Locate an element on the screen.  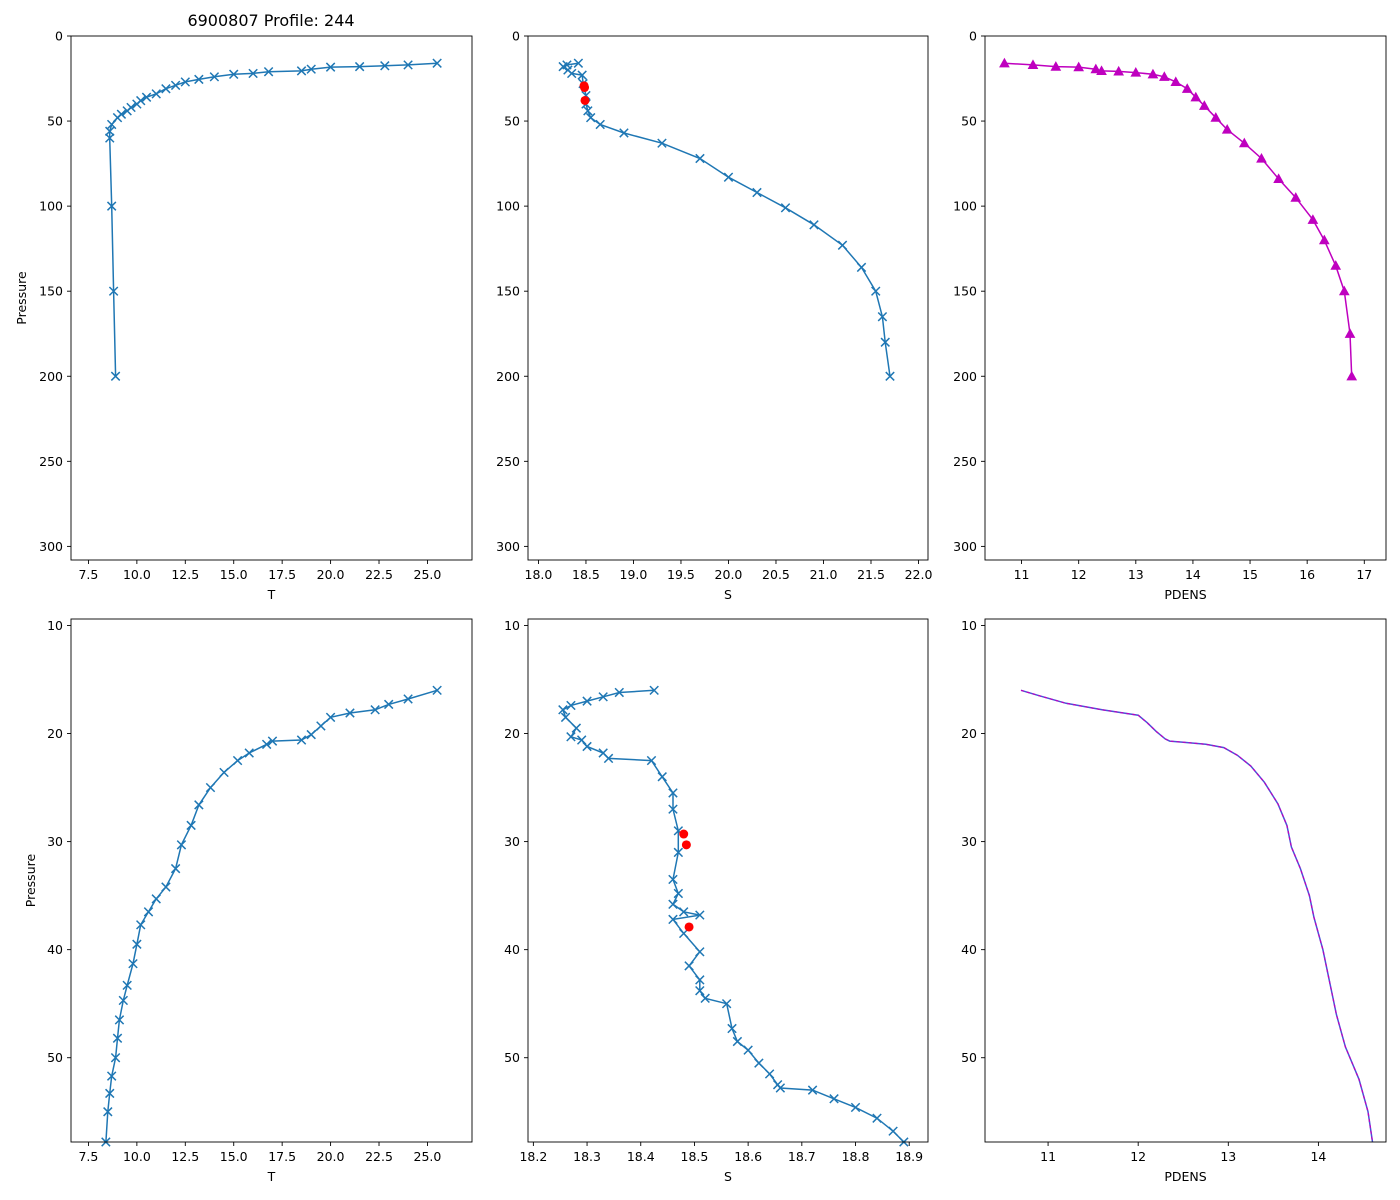
sal-zoom-flagged-point is located at coordinates (686, 845).